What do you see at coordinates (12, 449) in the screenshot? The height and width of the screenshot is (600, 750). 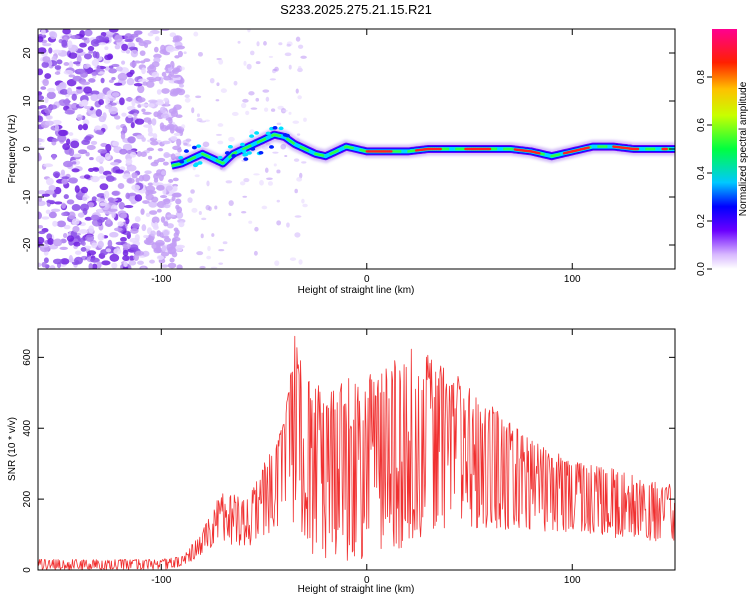 I see `snr-y-axis-label: SNR (10 * v/v)` at bounding box center [12, 449].